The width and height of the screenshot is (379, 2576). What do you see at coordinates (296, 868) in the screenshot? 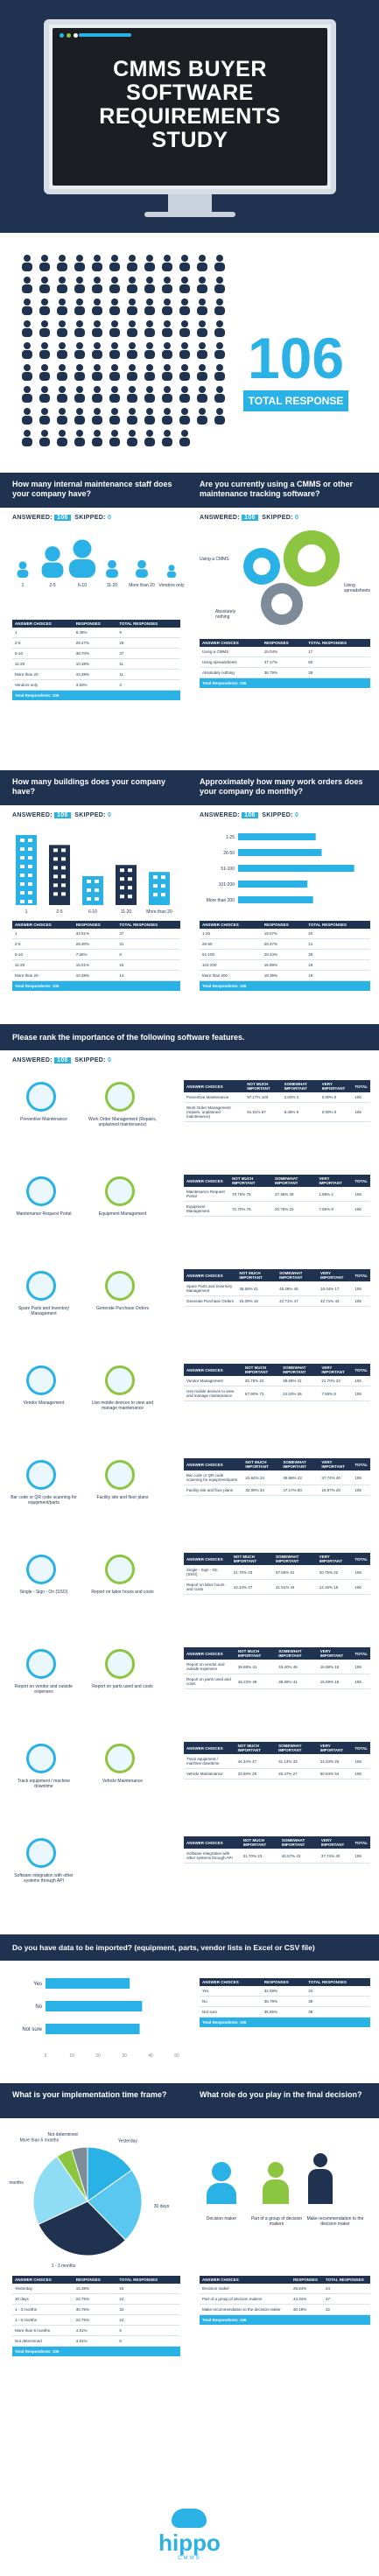
I see `bar` at bounding box center [296, 868].